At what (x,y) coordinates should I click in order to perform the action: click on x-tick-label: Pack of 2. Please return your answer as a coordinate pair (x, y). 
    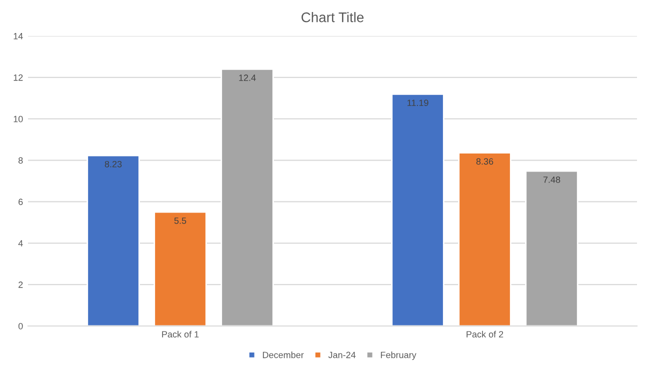
    Looking at the image, I should click on (485, 334).